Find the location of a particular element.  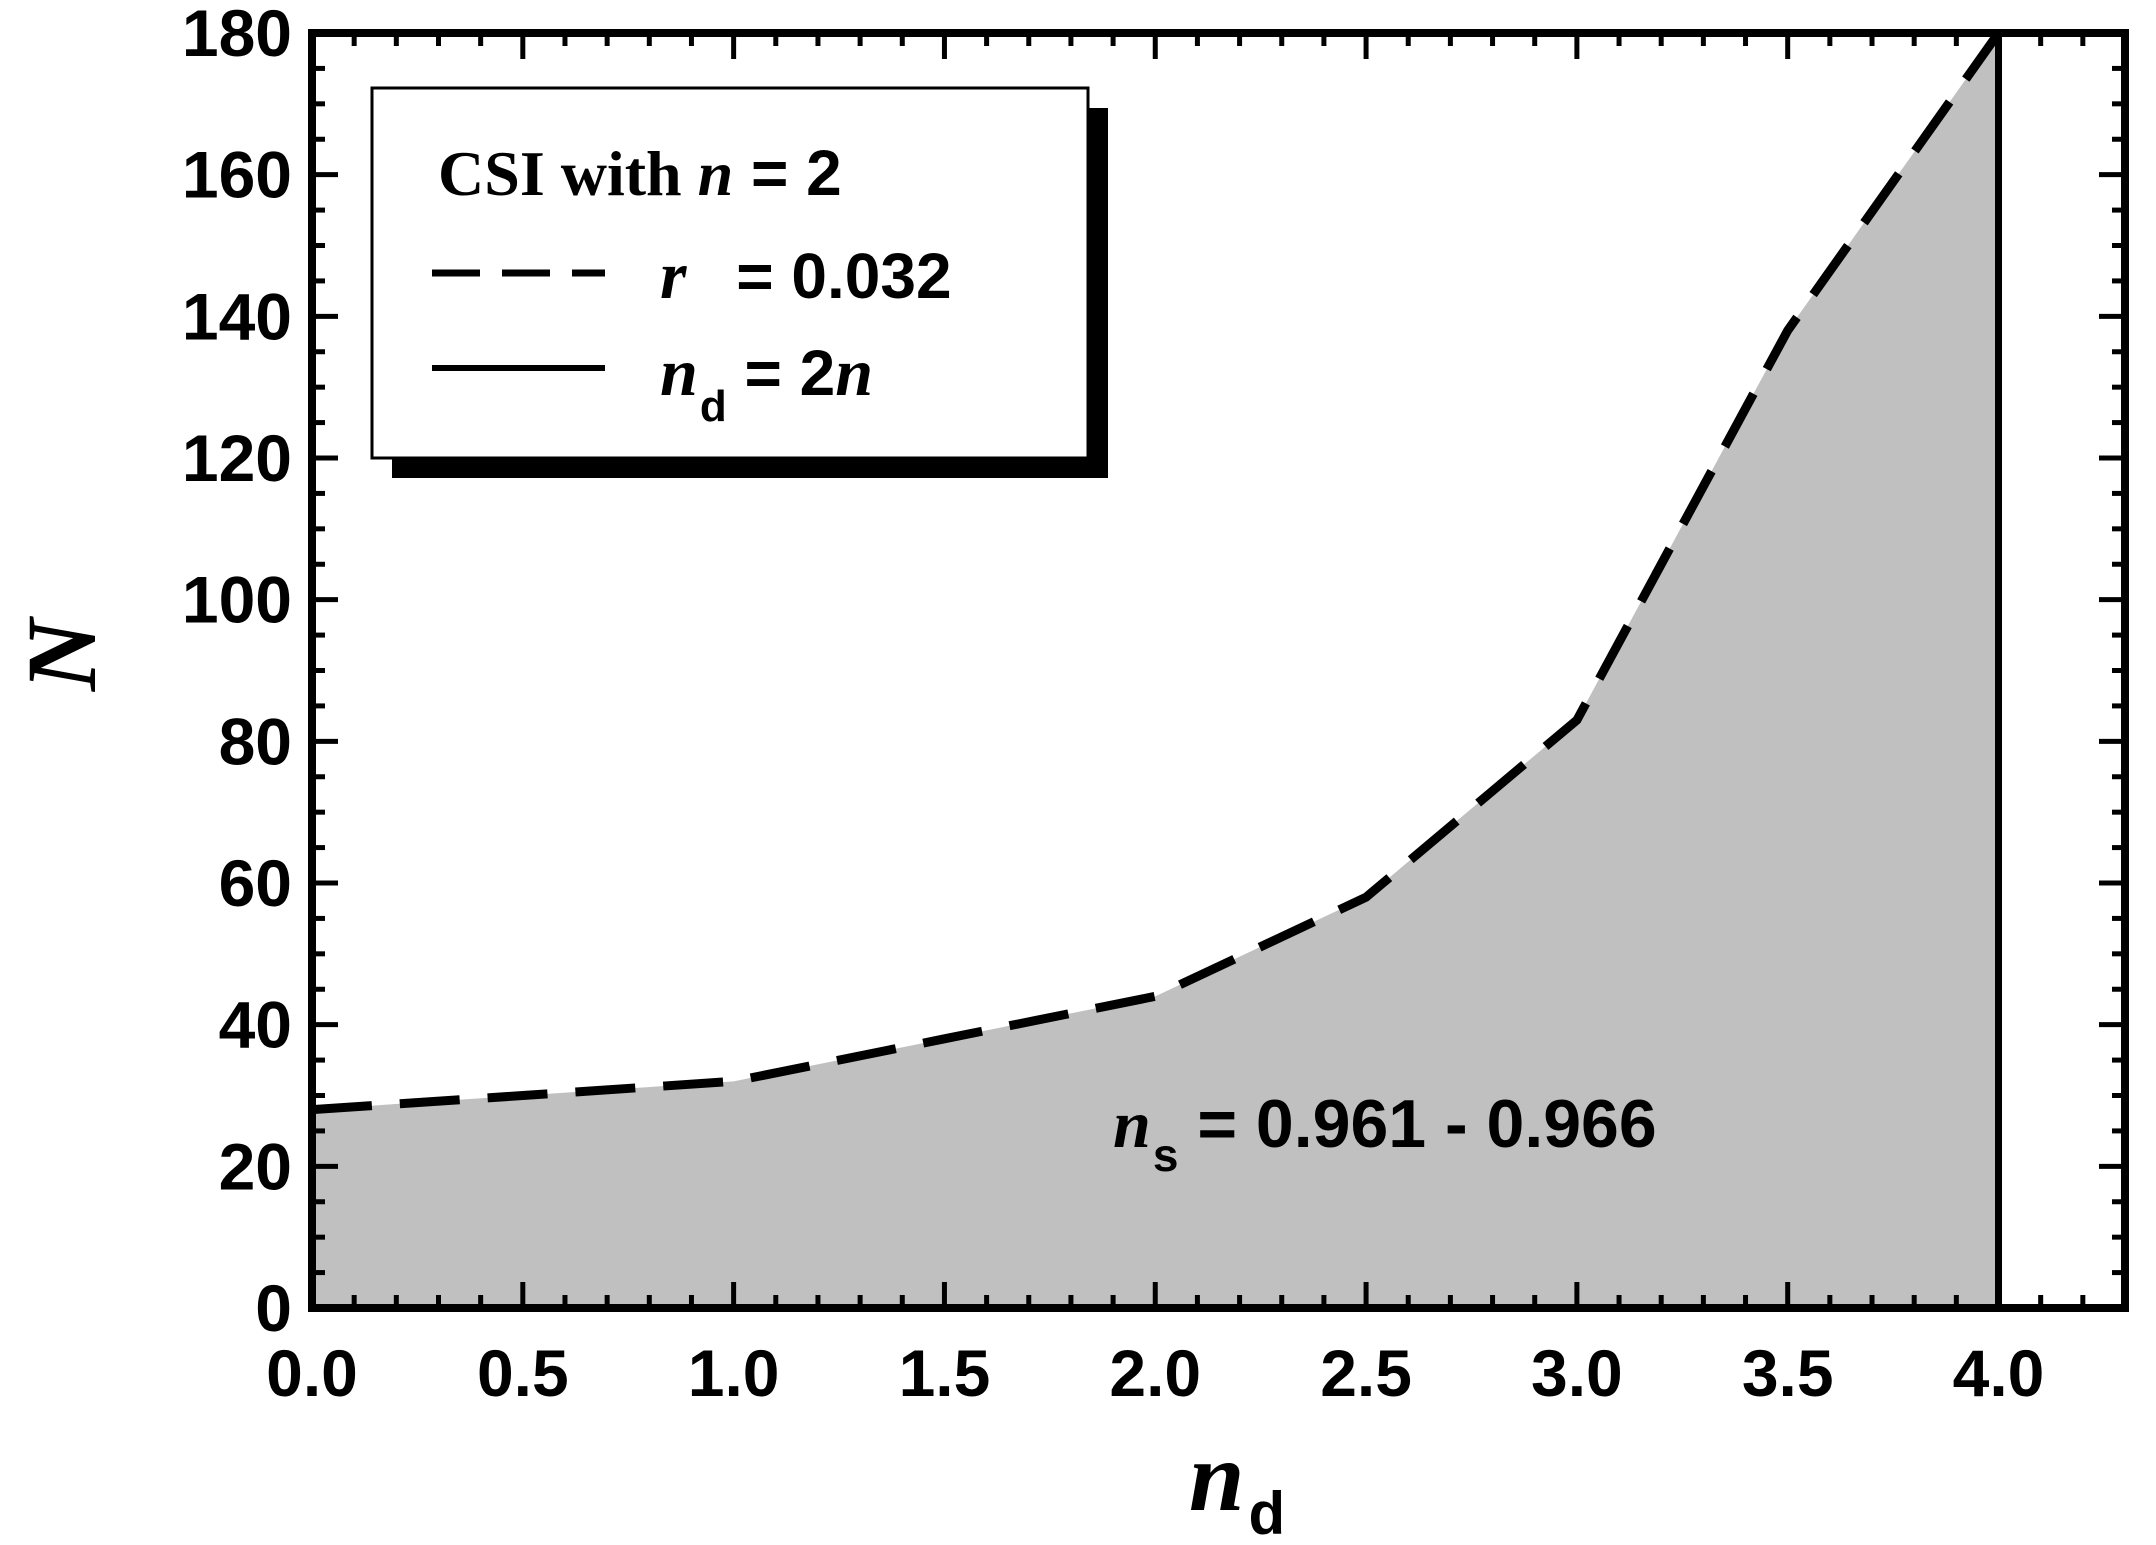

x-tick-label: 4.0 is located at coordinates (1999, 1373).